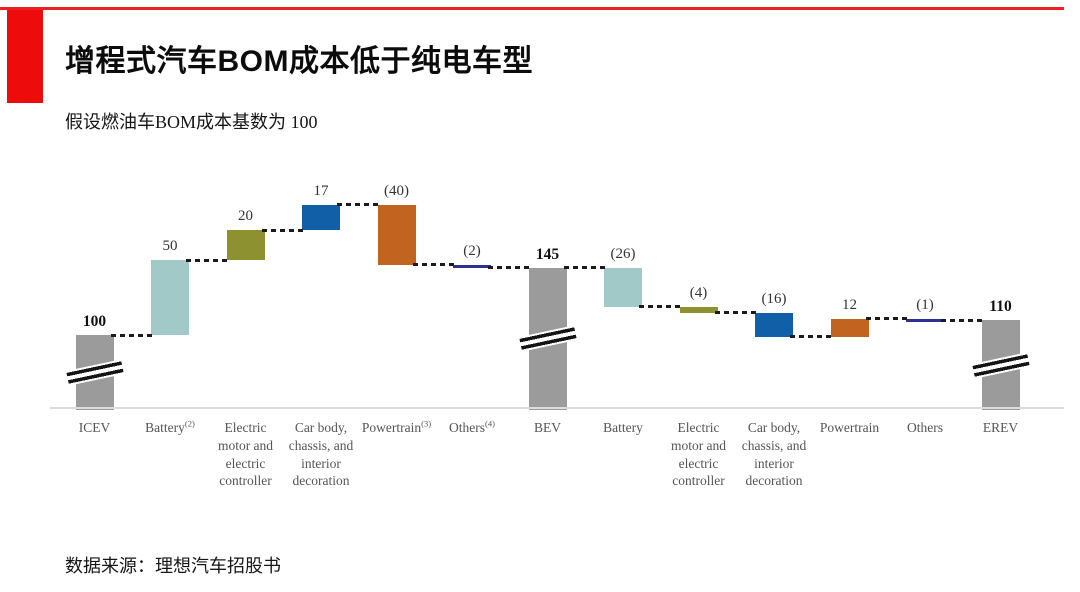  I want to click on bar-value-label: 145, so click(547, 254).